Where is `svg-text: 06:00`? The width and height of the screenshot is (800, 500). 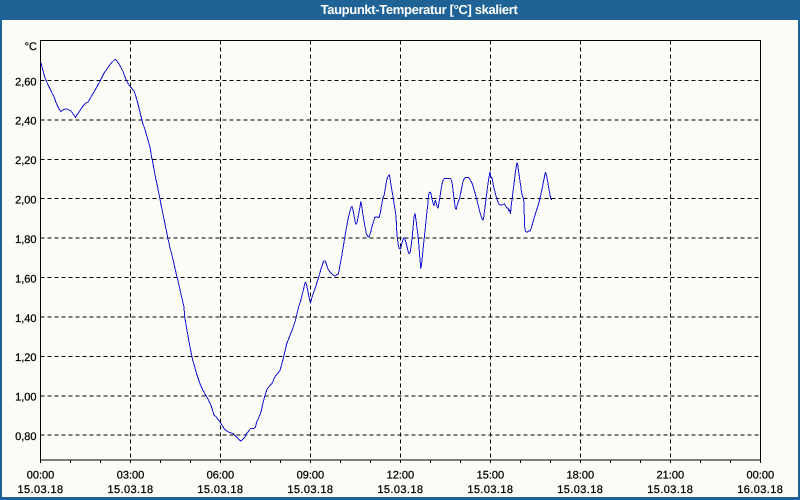
svg-text: 06:00 is located at coordinates (221, 475).